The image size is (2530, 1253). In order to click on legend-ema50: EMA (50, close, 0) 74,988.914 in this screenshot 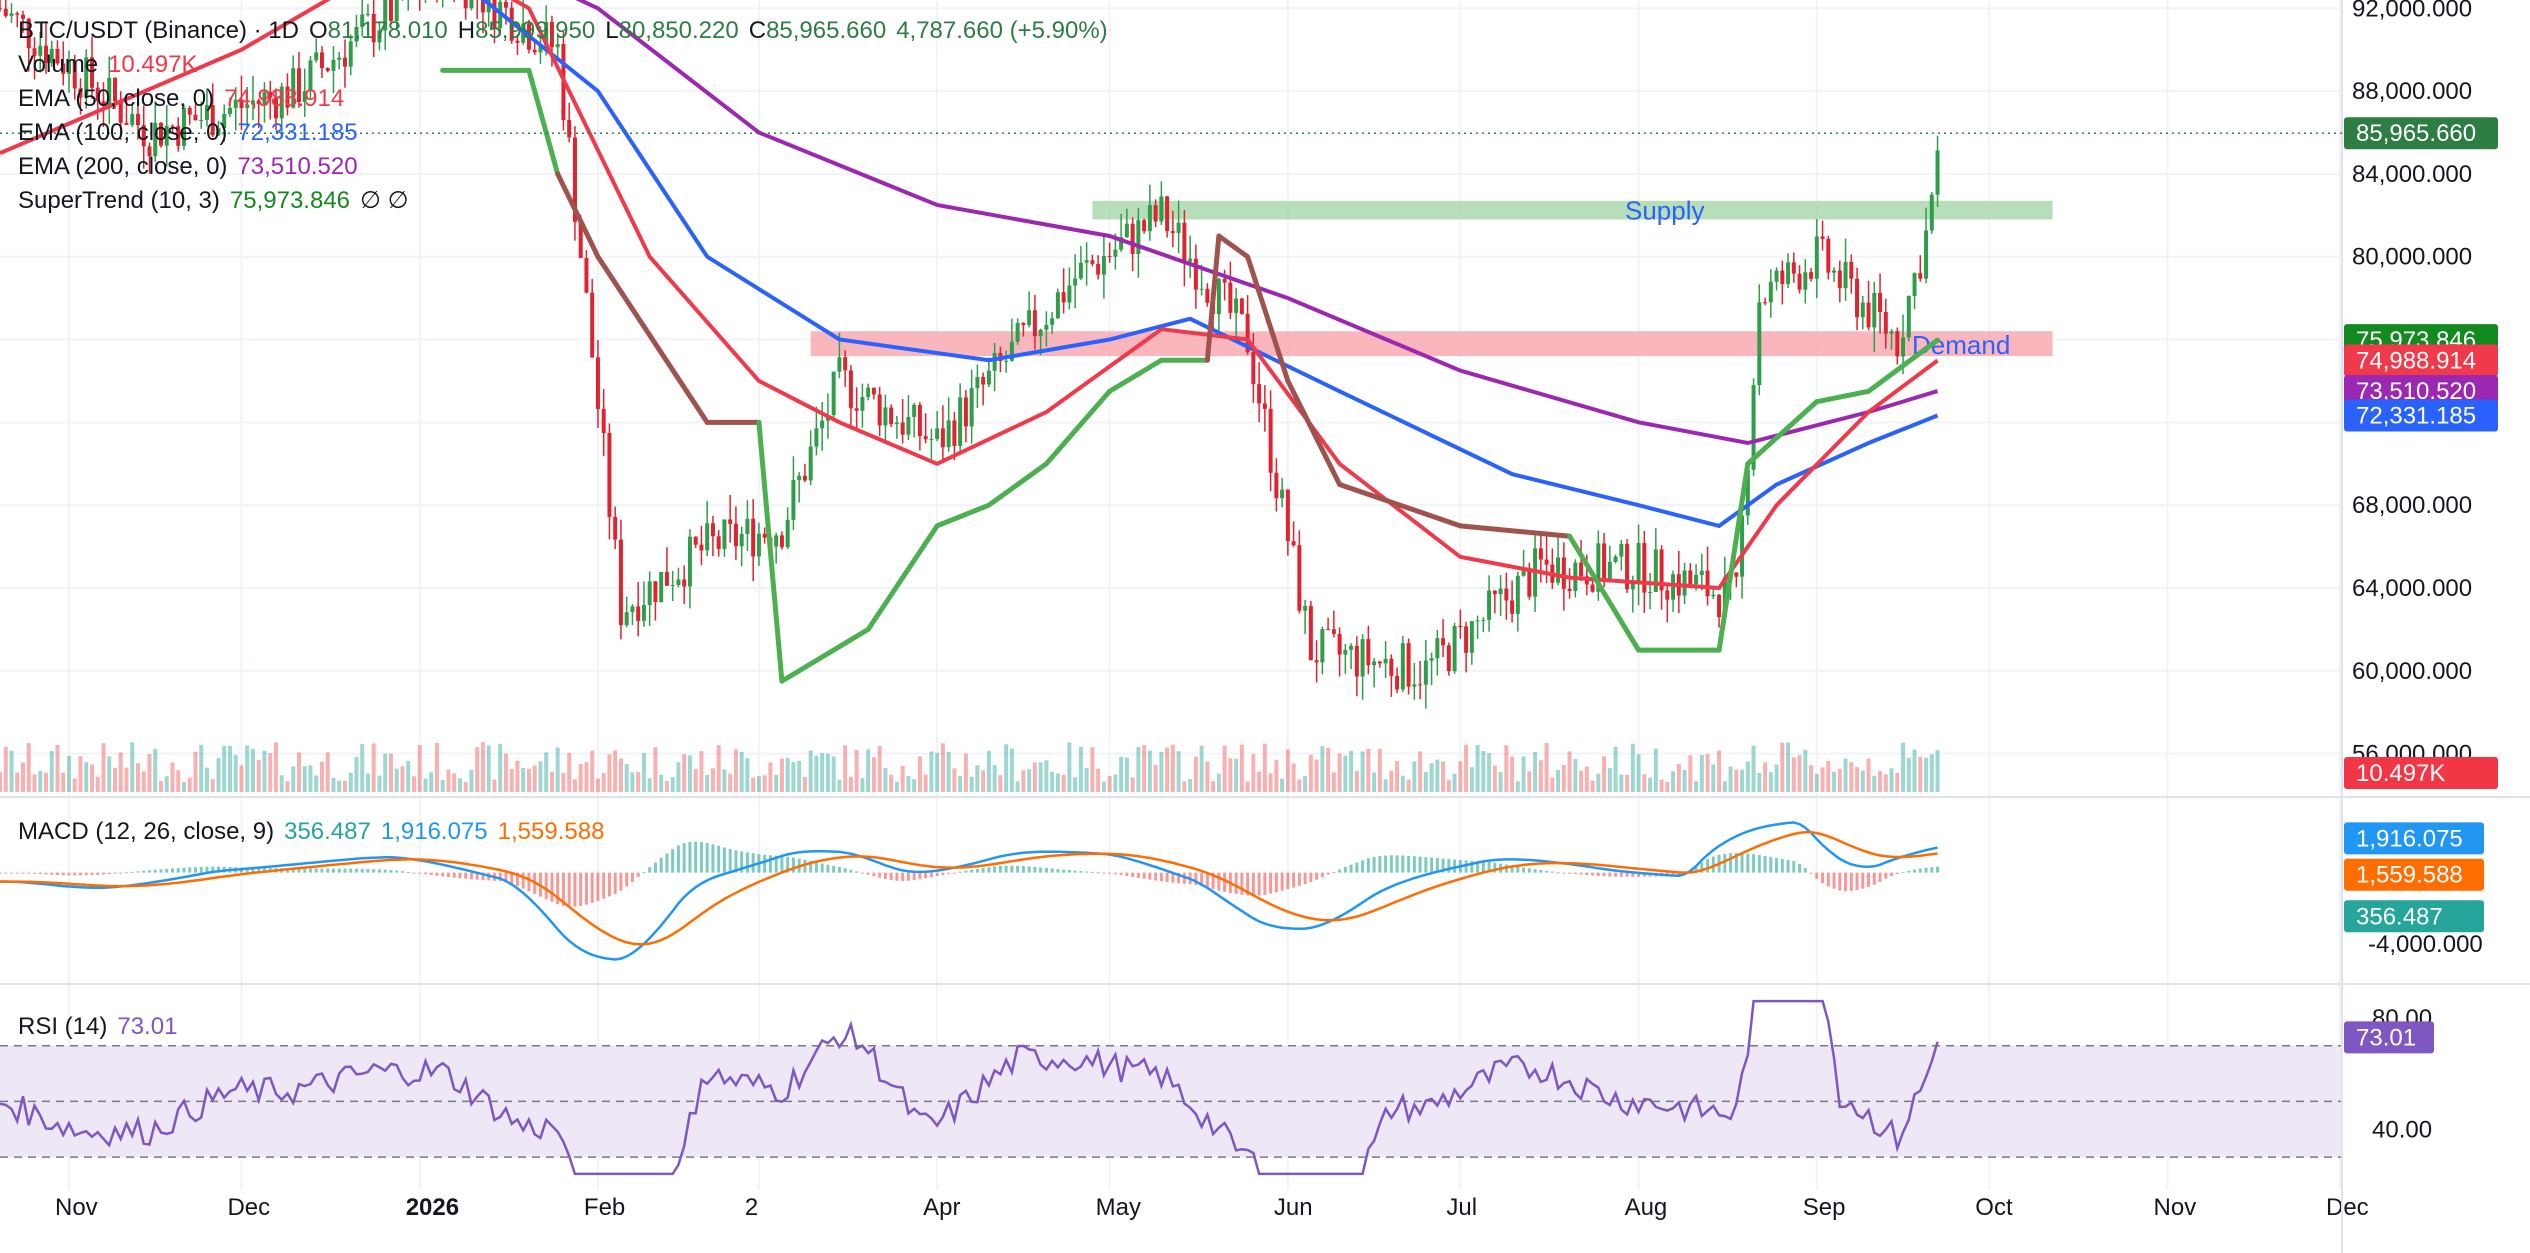, I will do `click(181, 98)`.